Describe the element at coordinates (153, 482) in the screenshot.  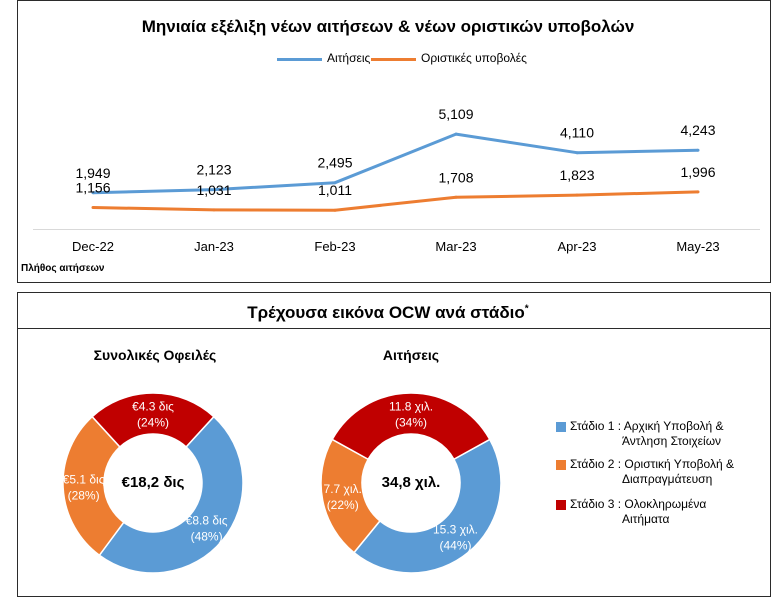
I see `donut-left-center-label: €18,2 δις` at that location.